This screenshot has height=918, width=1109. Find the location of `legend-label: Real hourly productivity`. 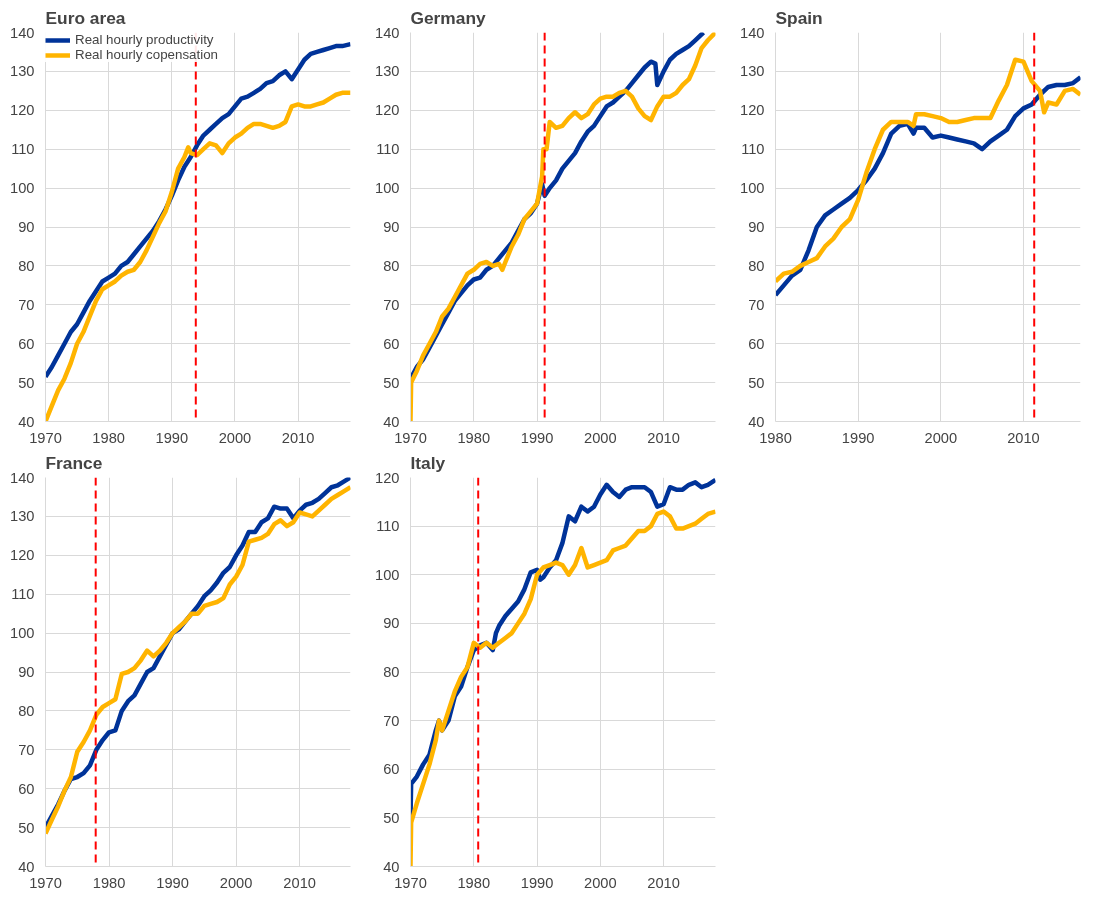

legend-label: Real hourly productivity is located at coordinates (144, 39).